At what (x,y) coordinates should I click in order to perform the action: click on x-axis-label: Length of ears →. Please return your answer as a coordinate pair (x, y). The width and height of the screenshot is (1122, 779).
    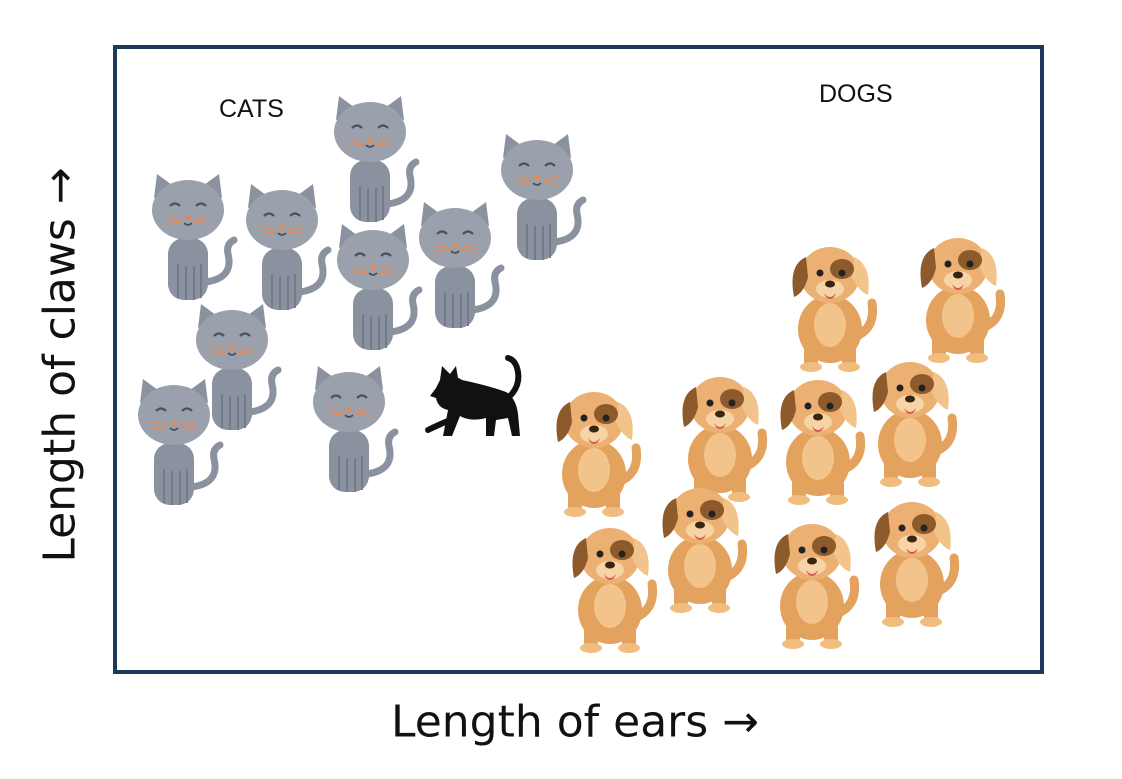
    Looking at the image, I should click on (575, 722).